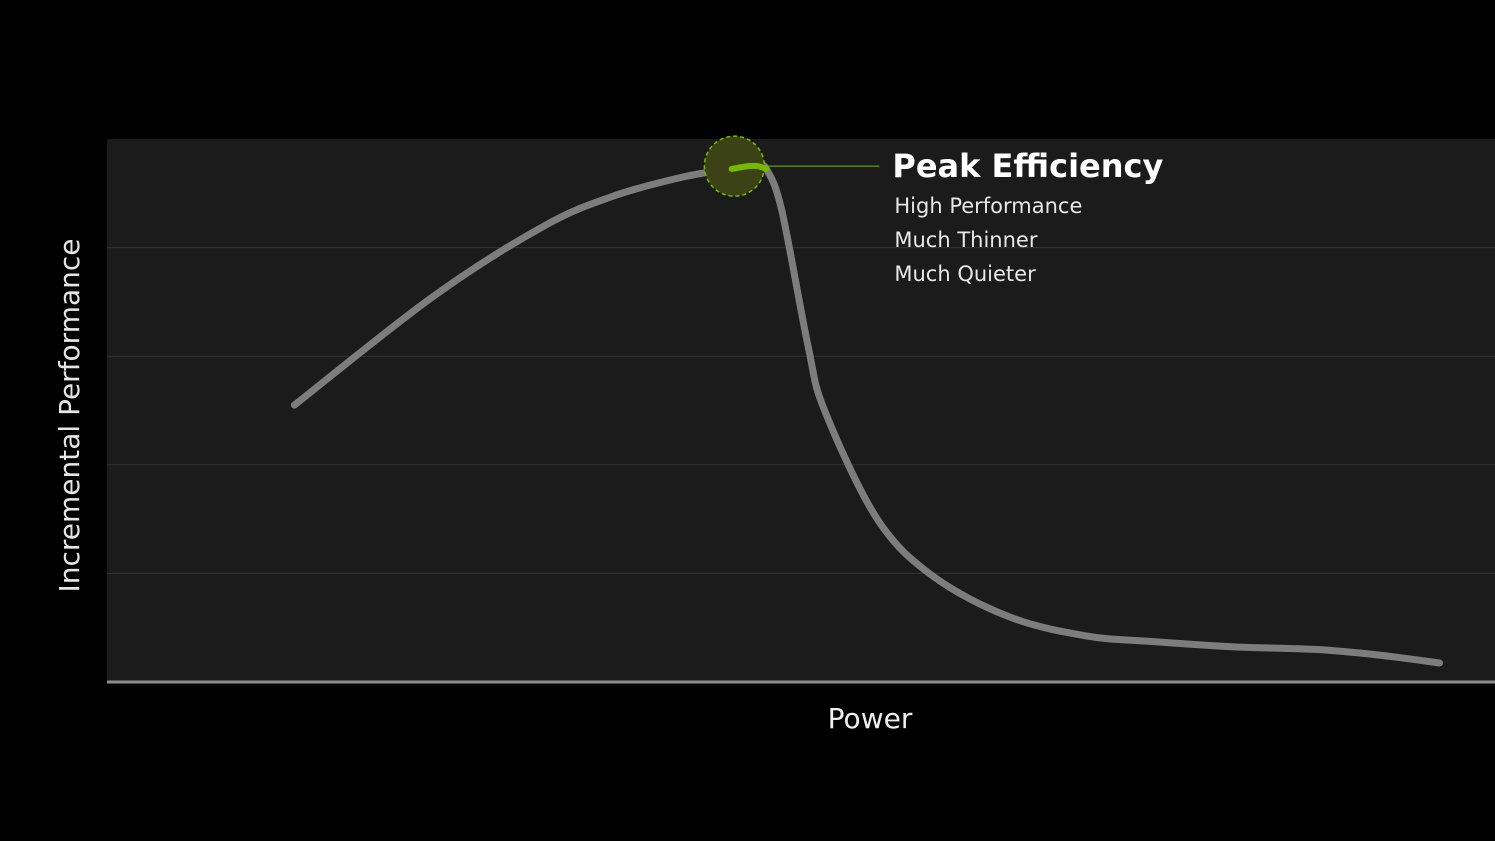 The width and height of the screenshot is (1495, 841). I want to click on annotation-item: High Performance, so click(988, 206).